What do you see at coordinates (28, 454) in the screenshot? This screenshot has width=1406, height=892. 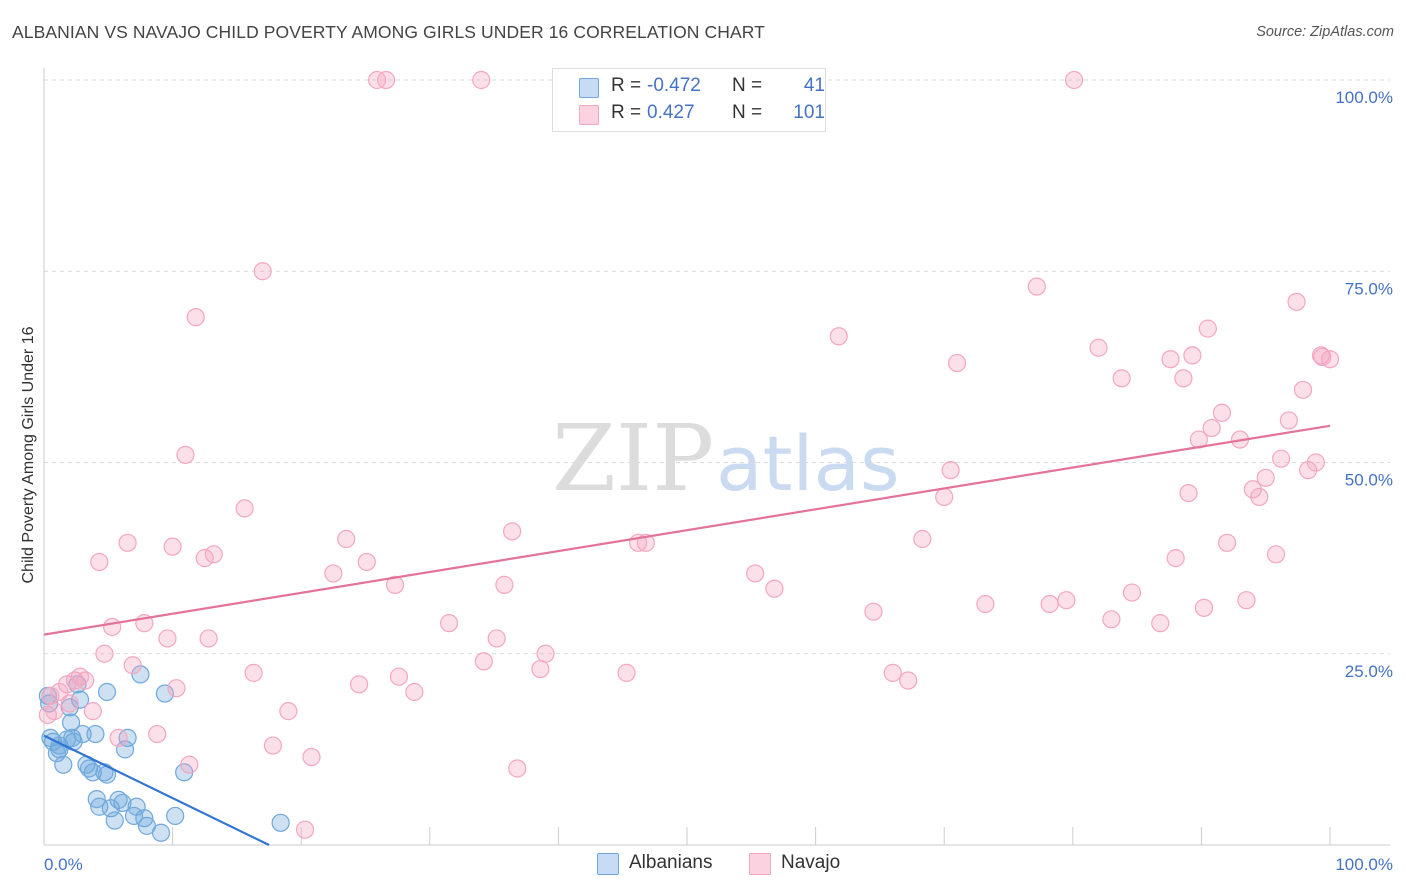 I see `y-axis-title: Child Poverty Among Girls Under 16` at bounding box center [28, 454].